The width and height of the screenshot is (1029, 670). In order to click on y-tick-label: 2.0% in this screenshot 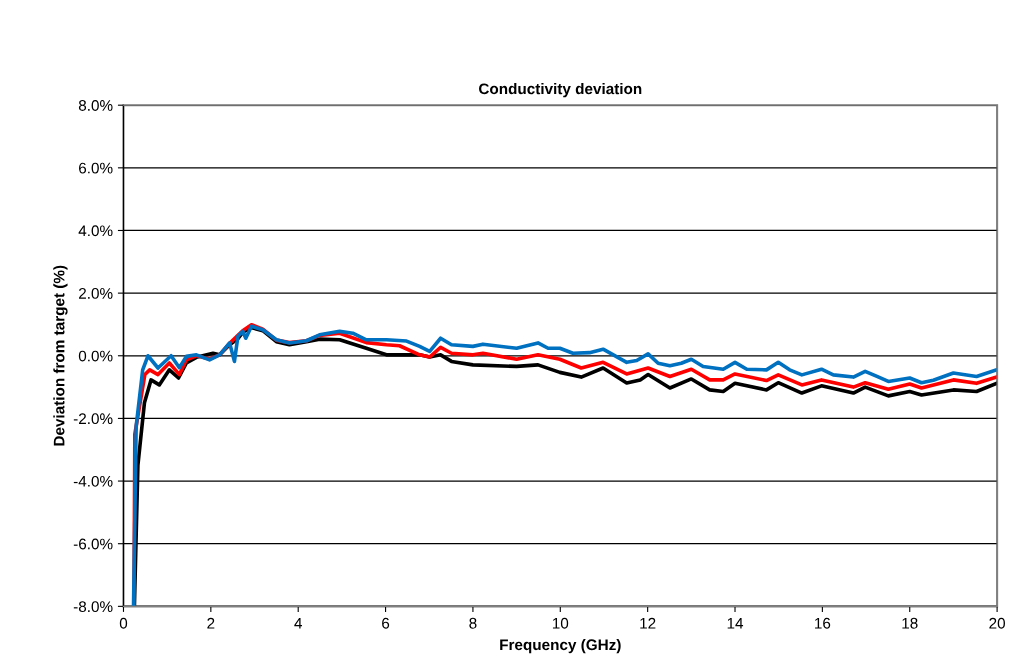, I will do `click(96, 293)`.